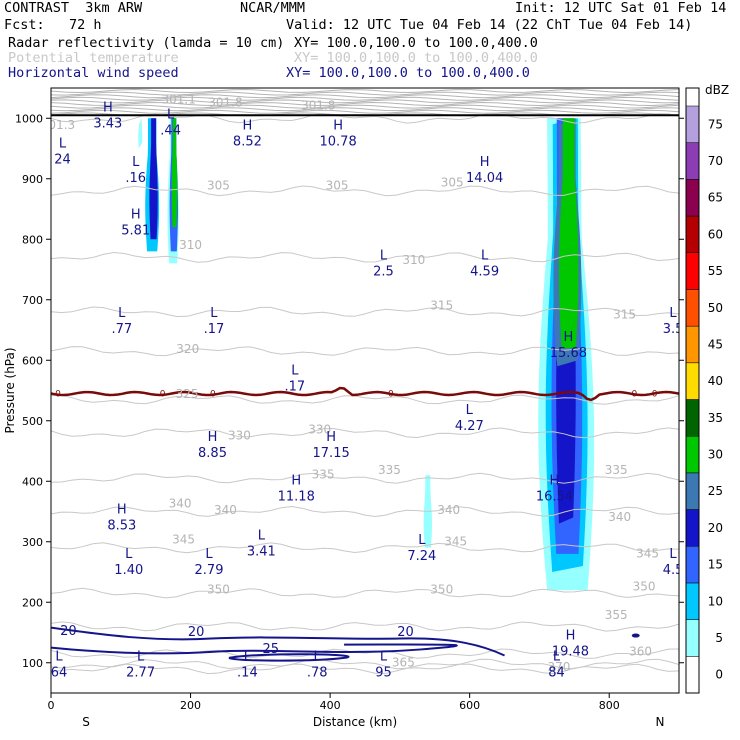 The height and width of the screenshot is (740, 740). What do you see at coordinates (621, 8) in the screenshot?
I see `init-time: Init: 12 UTC Sat 01 Feb 14` at bounding box center [621, 8].